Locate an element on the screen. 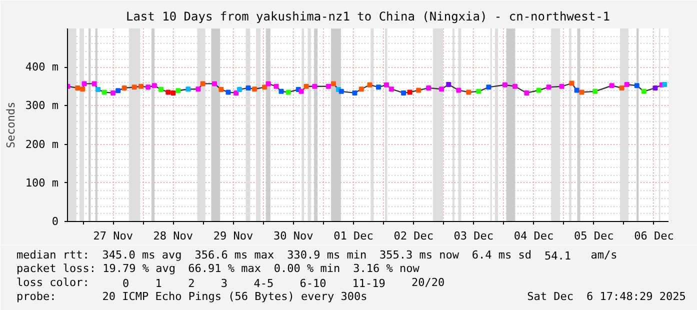  x-tick-label: 02 Dec is located at coordinates (414, 236).